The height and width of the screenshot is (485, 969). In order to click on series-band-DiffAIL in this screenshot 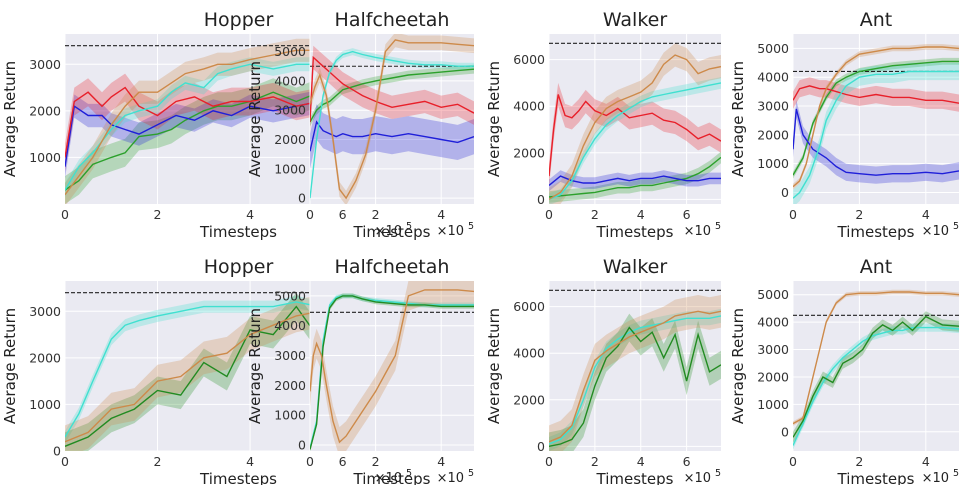, I will do `click(392, 119)`.